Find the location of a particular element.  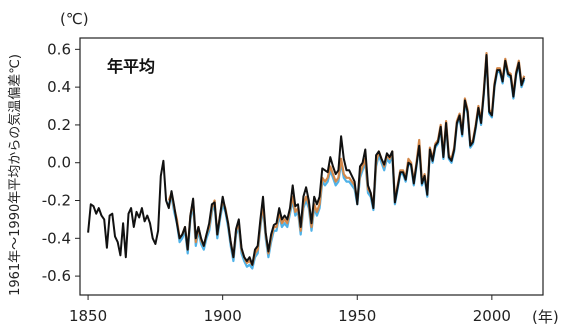

x-tick-label: 1950 is located at coordinates (357, 316).